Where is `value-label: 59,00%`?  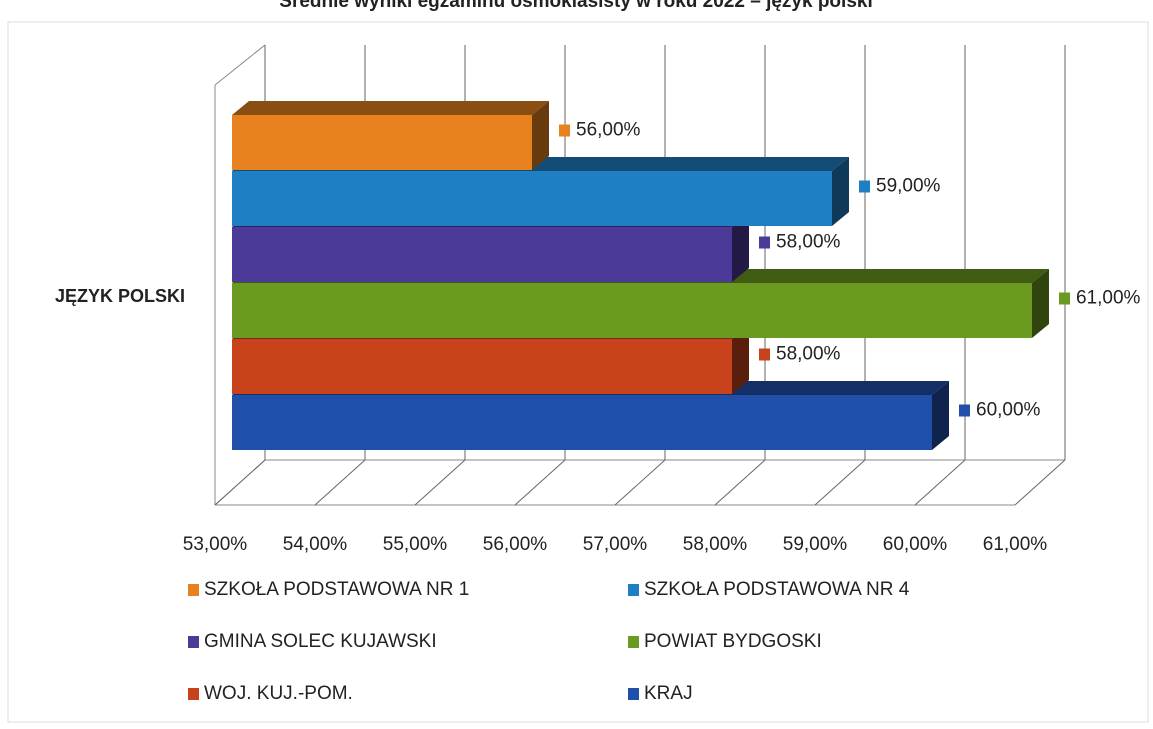
value-label: 59,00% is located at coordinates (908, 186).